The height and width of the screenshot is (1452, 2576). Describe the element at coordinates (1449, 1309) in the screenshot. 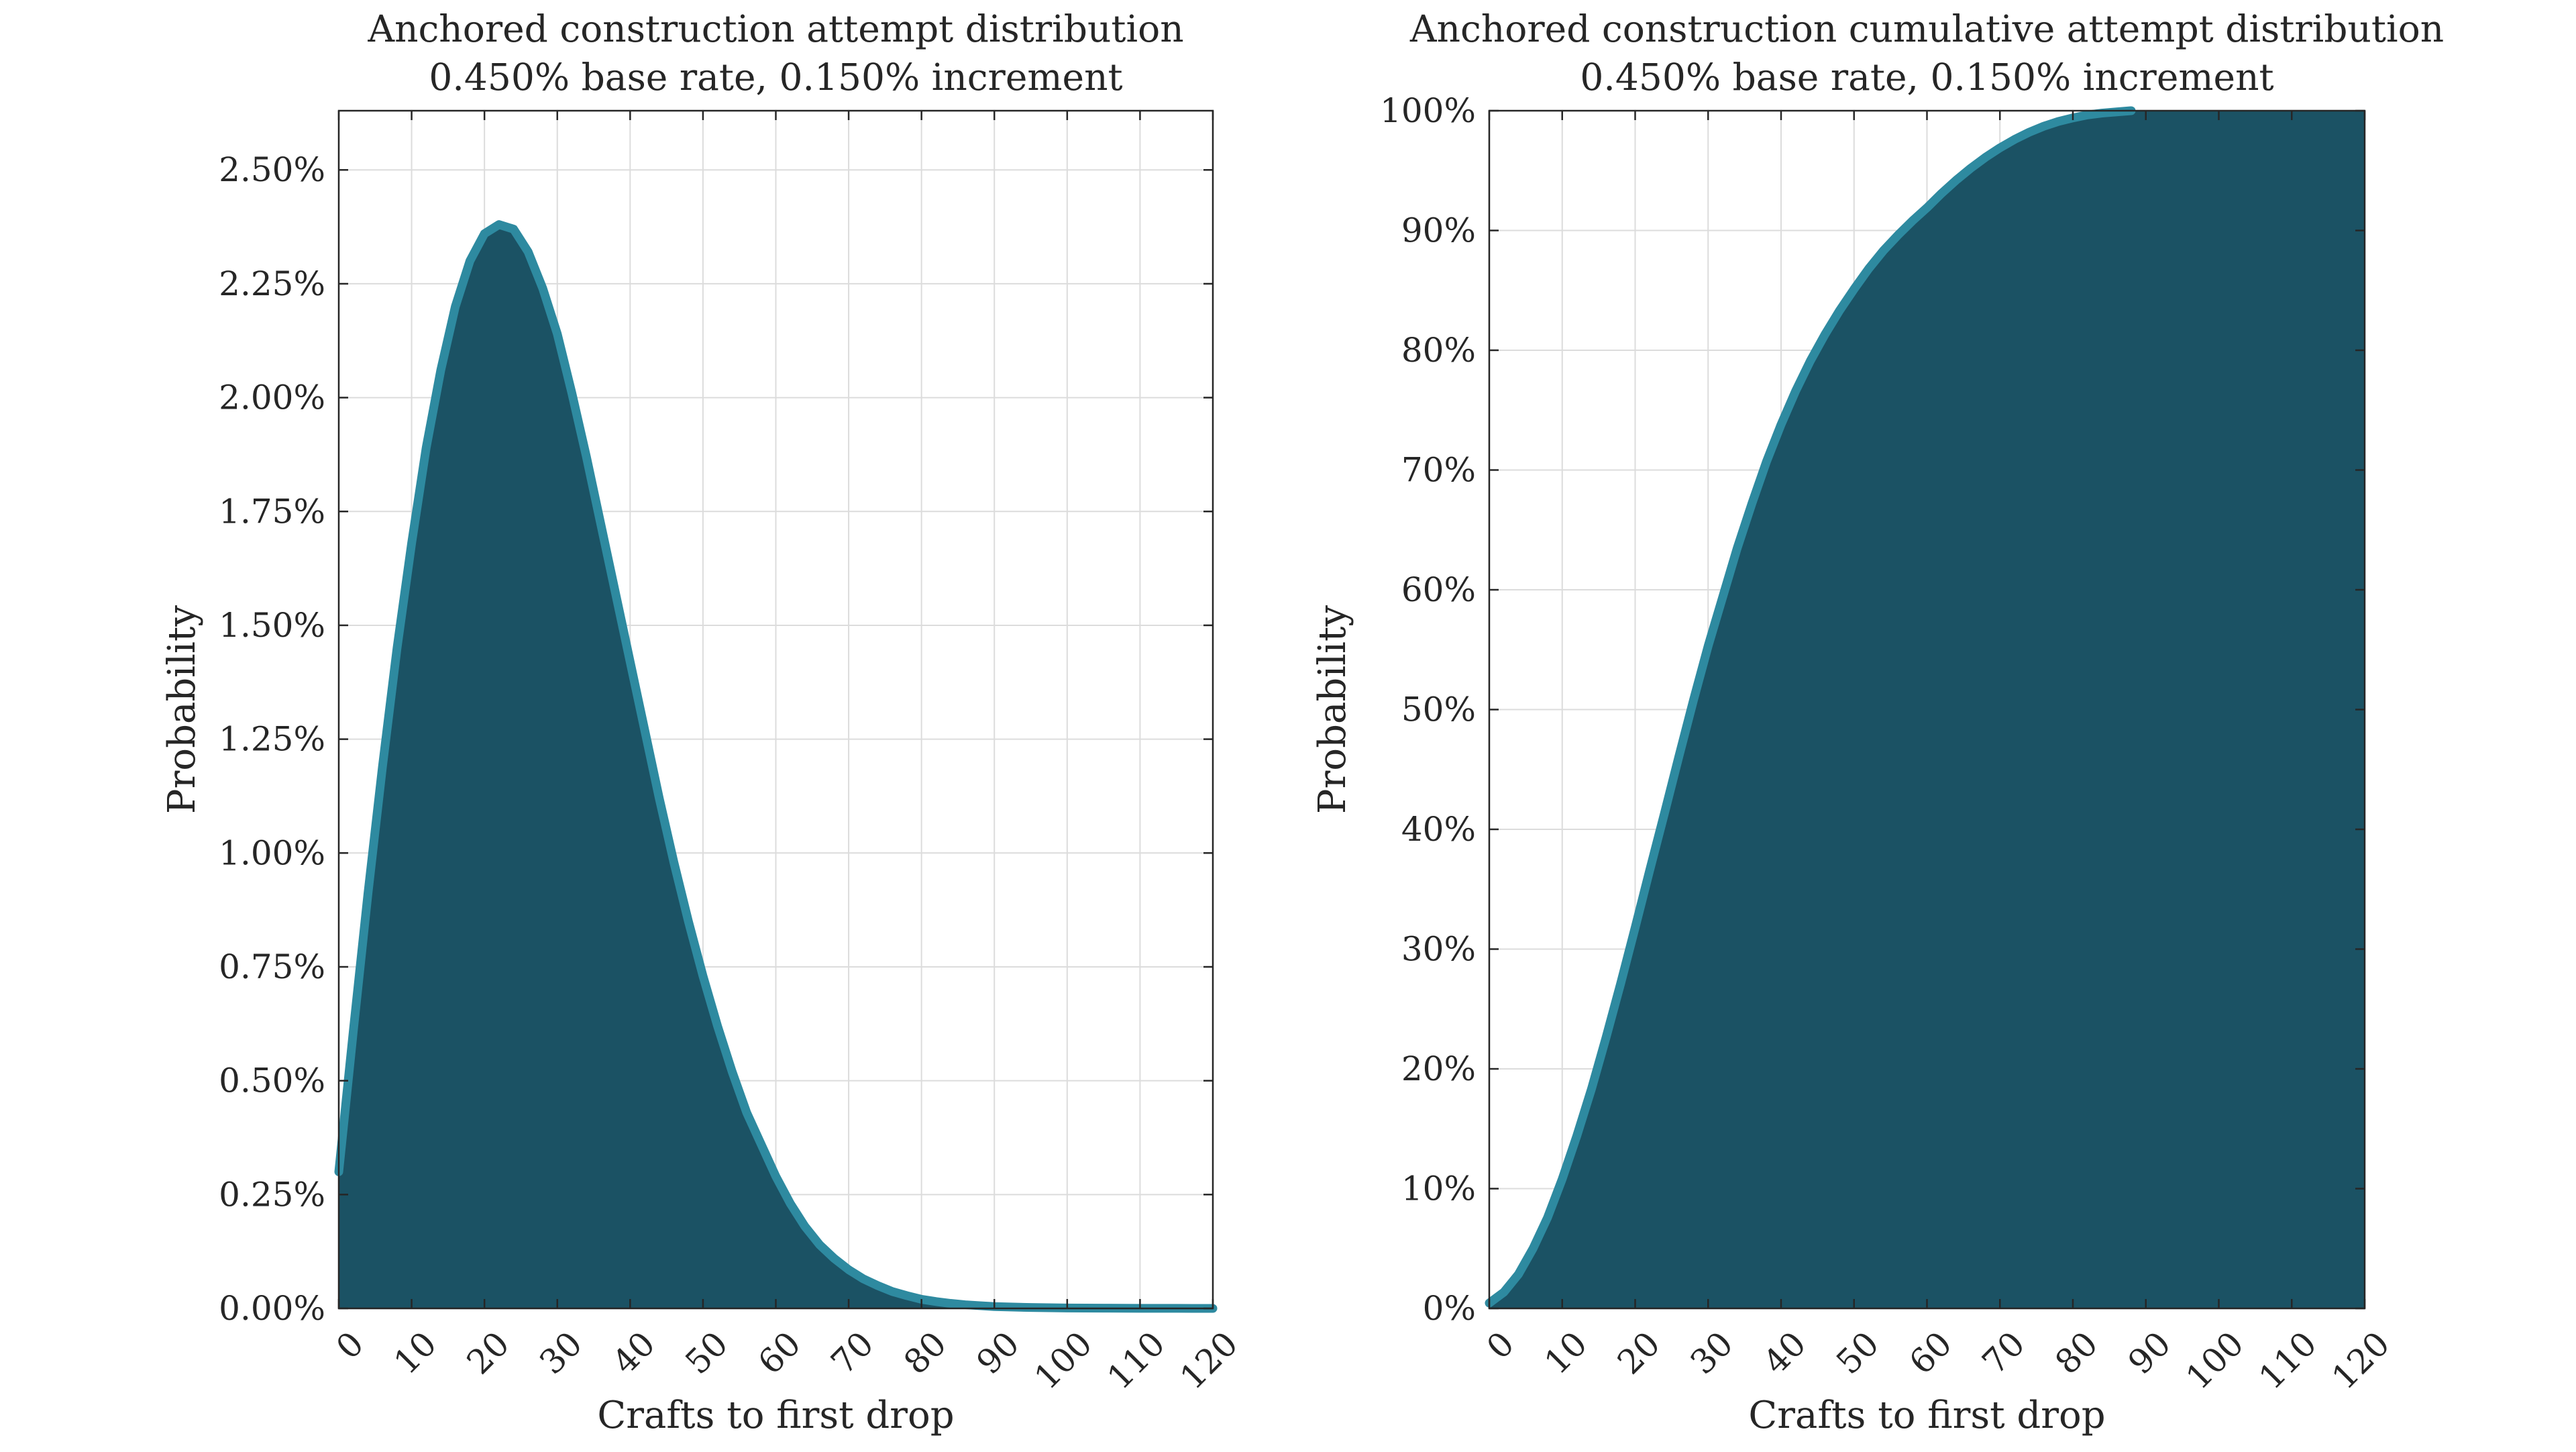

I see `y-tick-label: 0%` at that location.